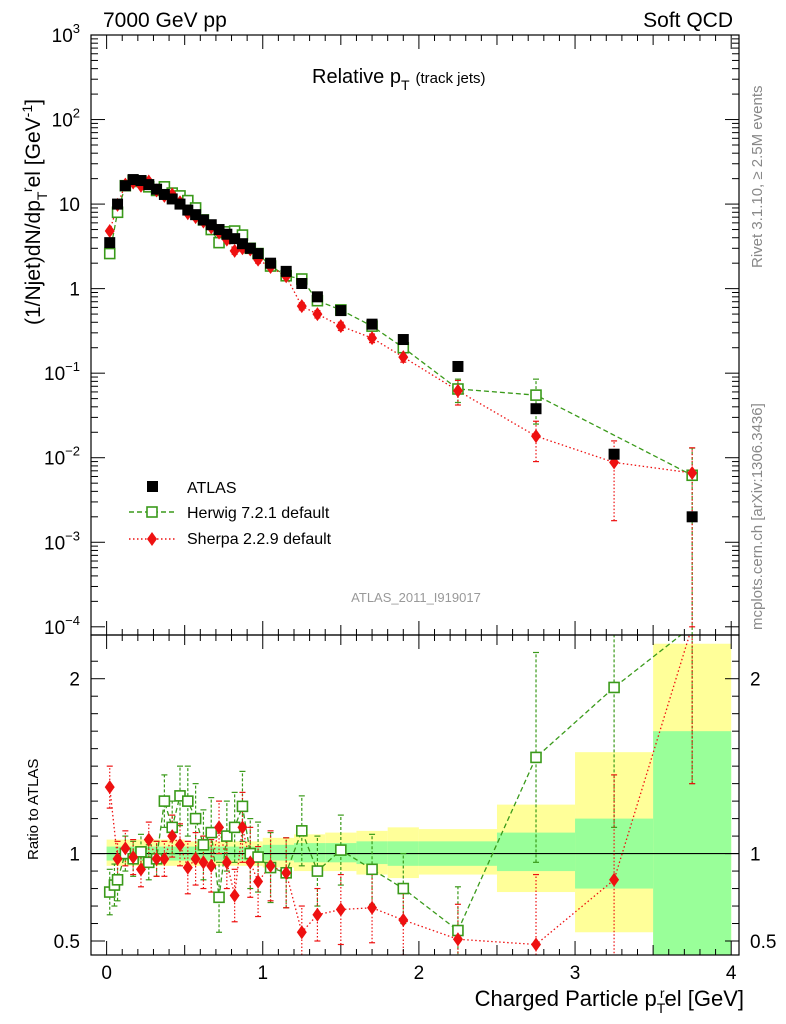 Image resolution: width=786 pixels, height=1024 pixels. What do you see at coordinates (763, 942) in the screenshot?
I see `ratio-y-tick-label-right: 0.5` at bounding box center [763, 942].